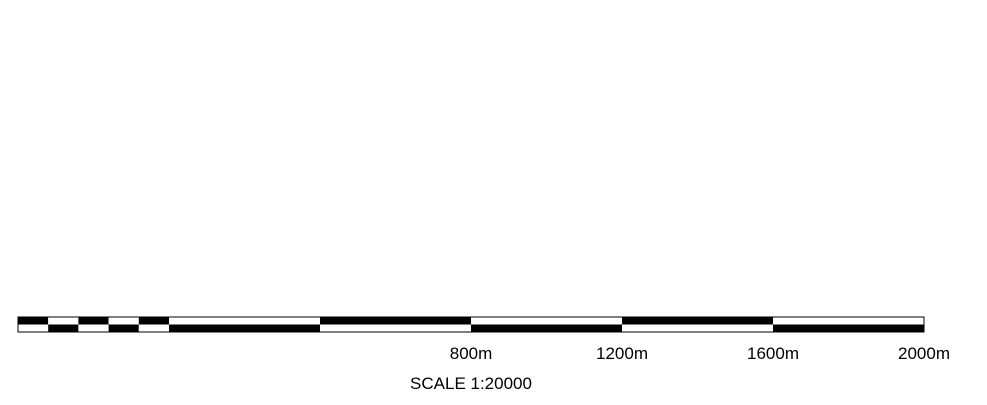 The width and height of the screenshot is (987, 405). What do you see at coordinates (773, 353) in the screenshot?
I see `scale-tick-label: 1600m` at bounding box center [773, 353].